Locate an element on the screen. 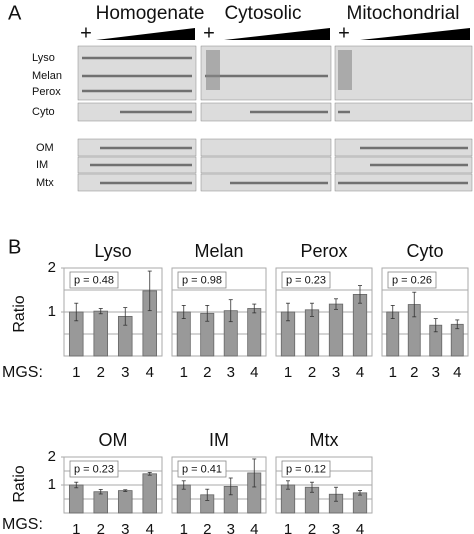 Image resolution: width=474 pixels, height=534 pixels. row-label: Melan is located at coordinates (47, 76).